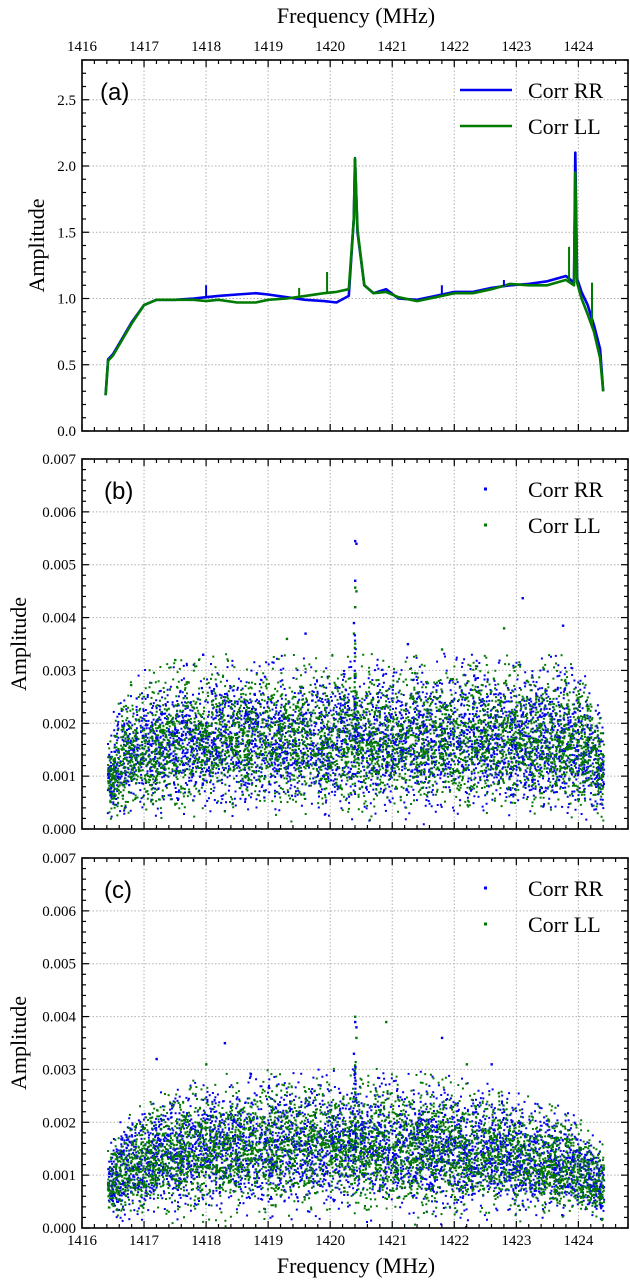  What do you see at coordinates (82, 1241) in the screenshot?
I see `x-tick-label: 1416` at bounding box center [82, 1241].